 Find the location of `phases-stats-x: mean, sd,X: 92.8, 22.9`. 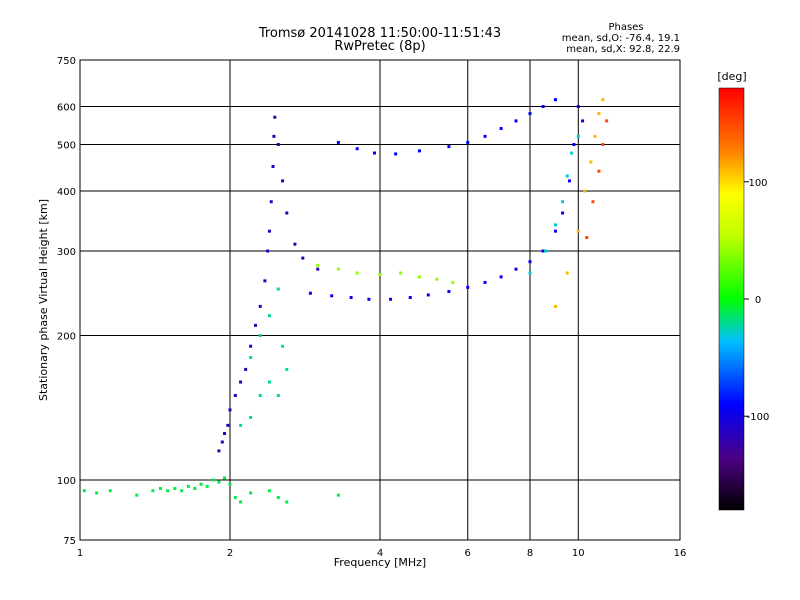

phases-stats-x: mean, sd,X: 92.8, 22.9 is located at coordinates (623, 49).